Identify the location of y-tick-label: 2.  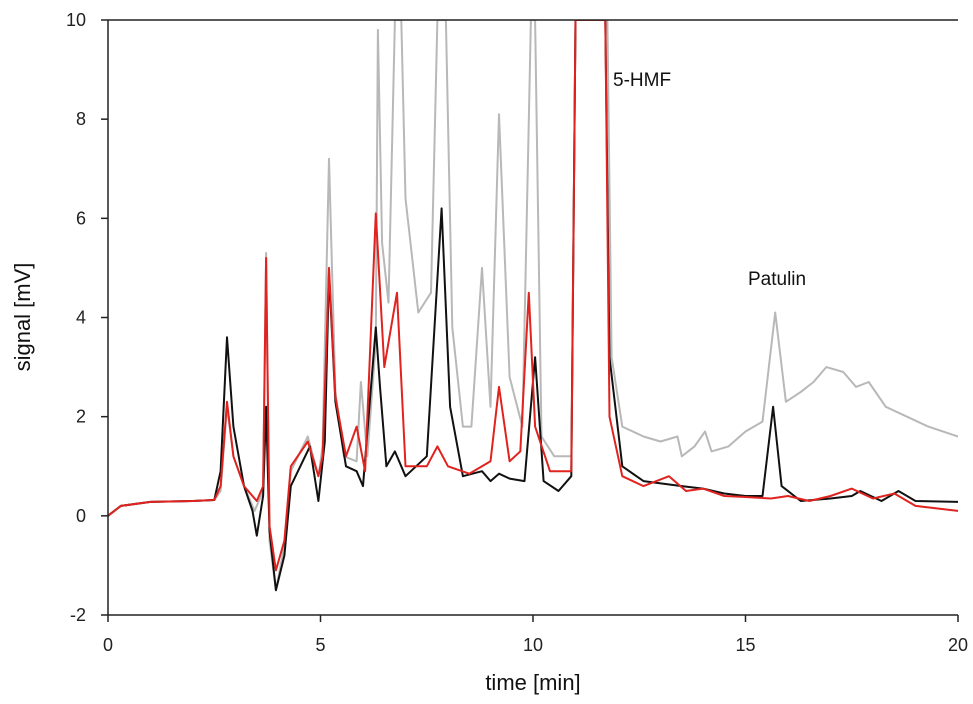
(81, 417).